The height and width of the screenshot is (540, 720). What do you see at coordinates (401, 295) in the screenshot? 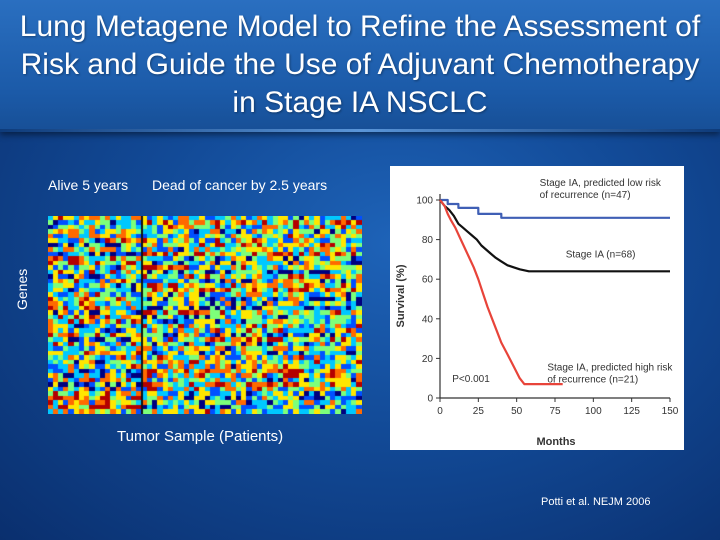
I see `y-axis-label: Survival (%)` at bounding box center [401, 295].